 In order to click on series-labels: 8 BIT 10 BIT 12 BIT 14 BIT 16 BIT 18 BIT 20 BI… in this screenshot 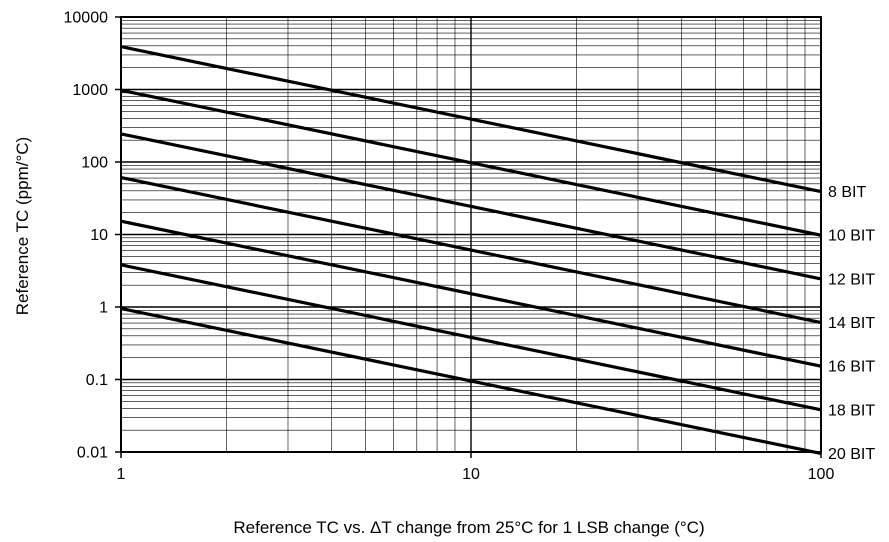, I will do `click(851, 323)`.